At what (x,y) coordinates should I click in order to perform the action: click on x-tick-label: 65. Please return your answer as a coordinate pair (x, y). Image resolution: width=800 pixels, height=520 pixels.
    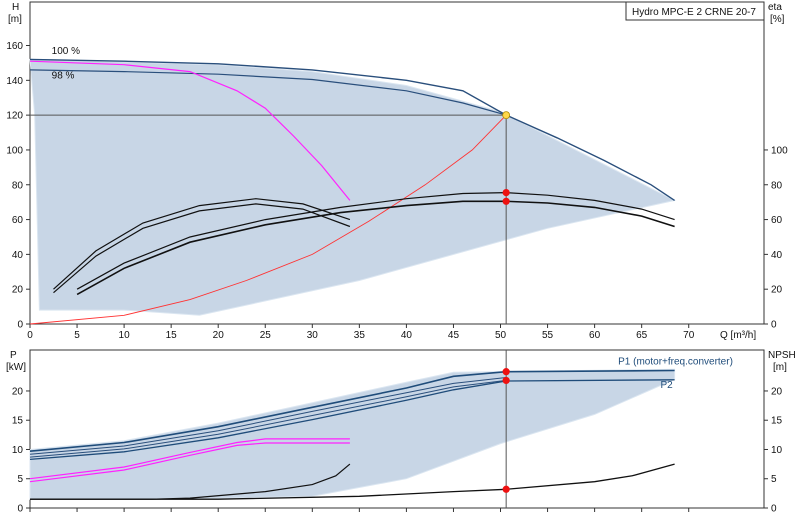
    Looking at the image, I should click on (642, 335).